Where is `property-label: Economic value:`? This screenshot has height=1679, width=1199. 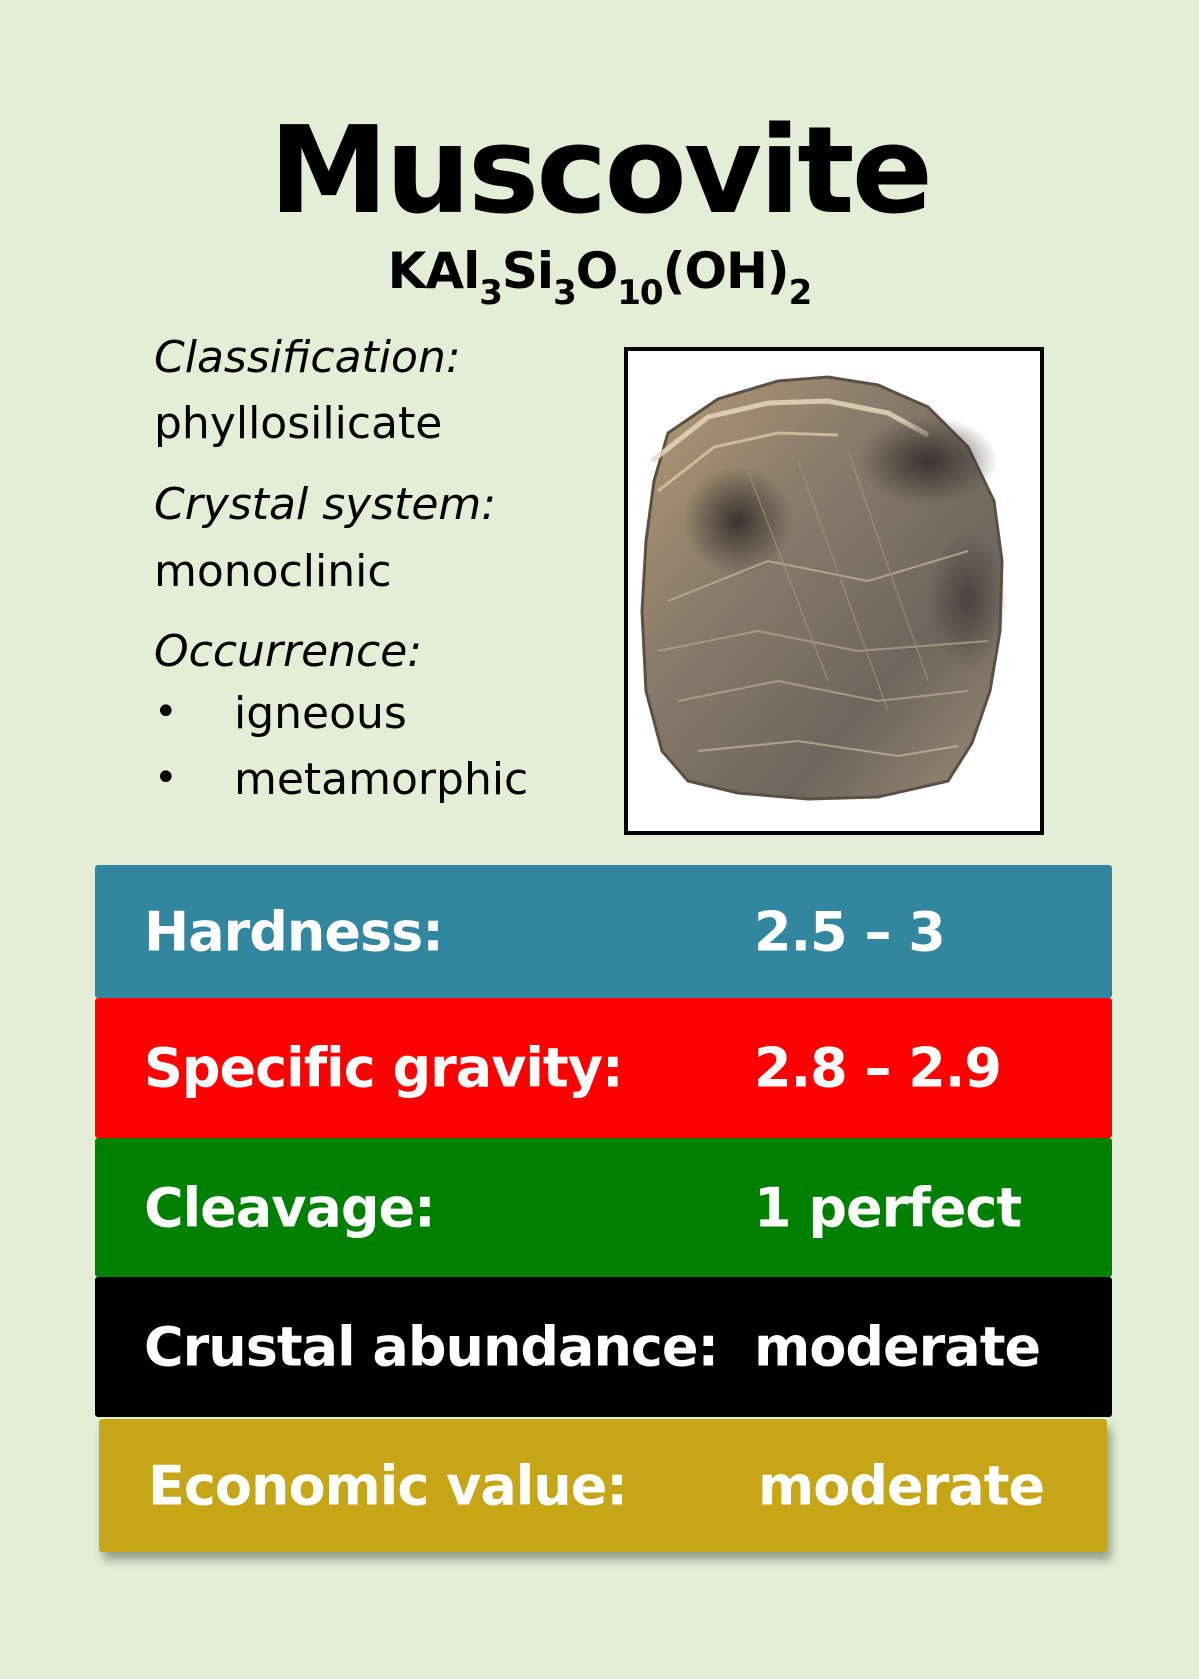
property-label: Economic value: is located at coordinates (388, 1485).